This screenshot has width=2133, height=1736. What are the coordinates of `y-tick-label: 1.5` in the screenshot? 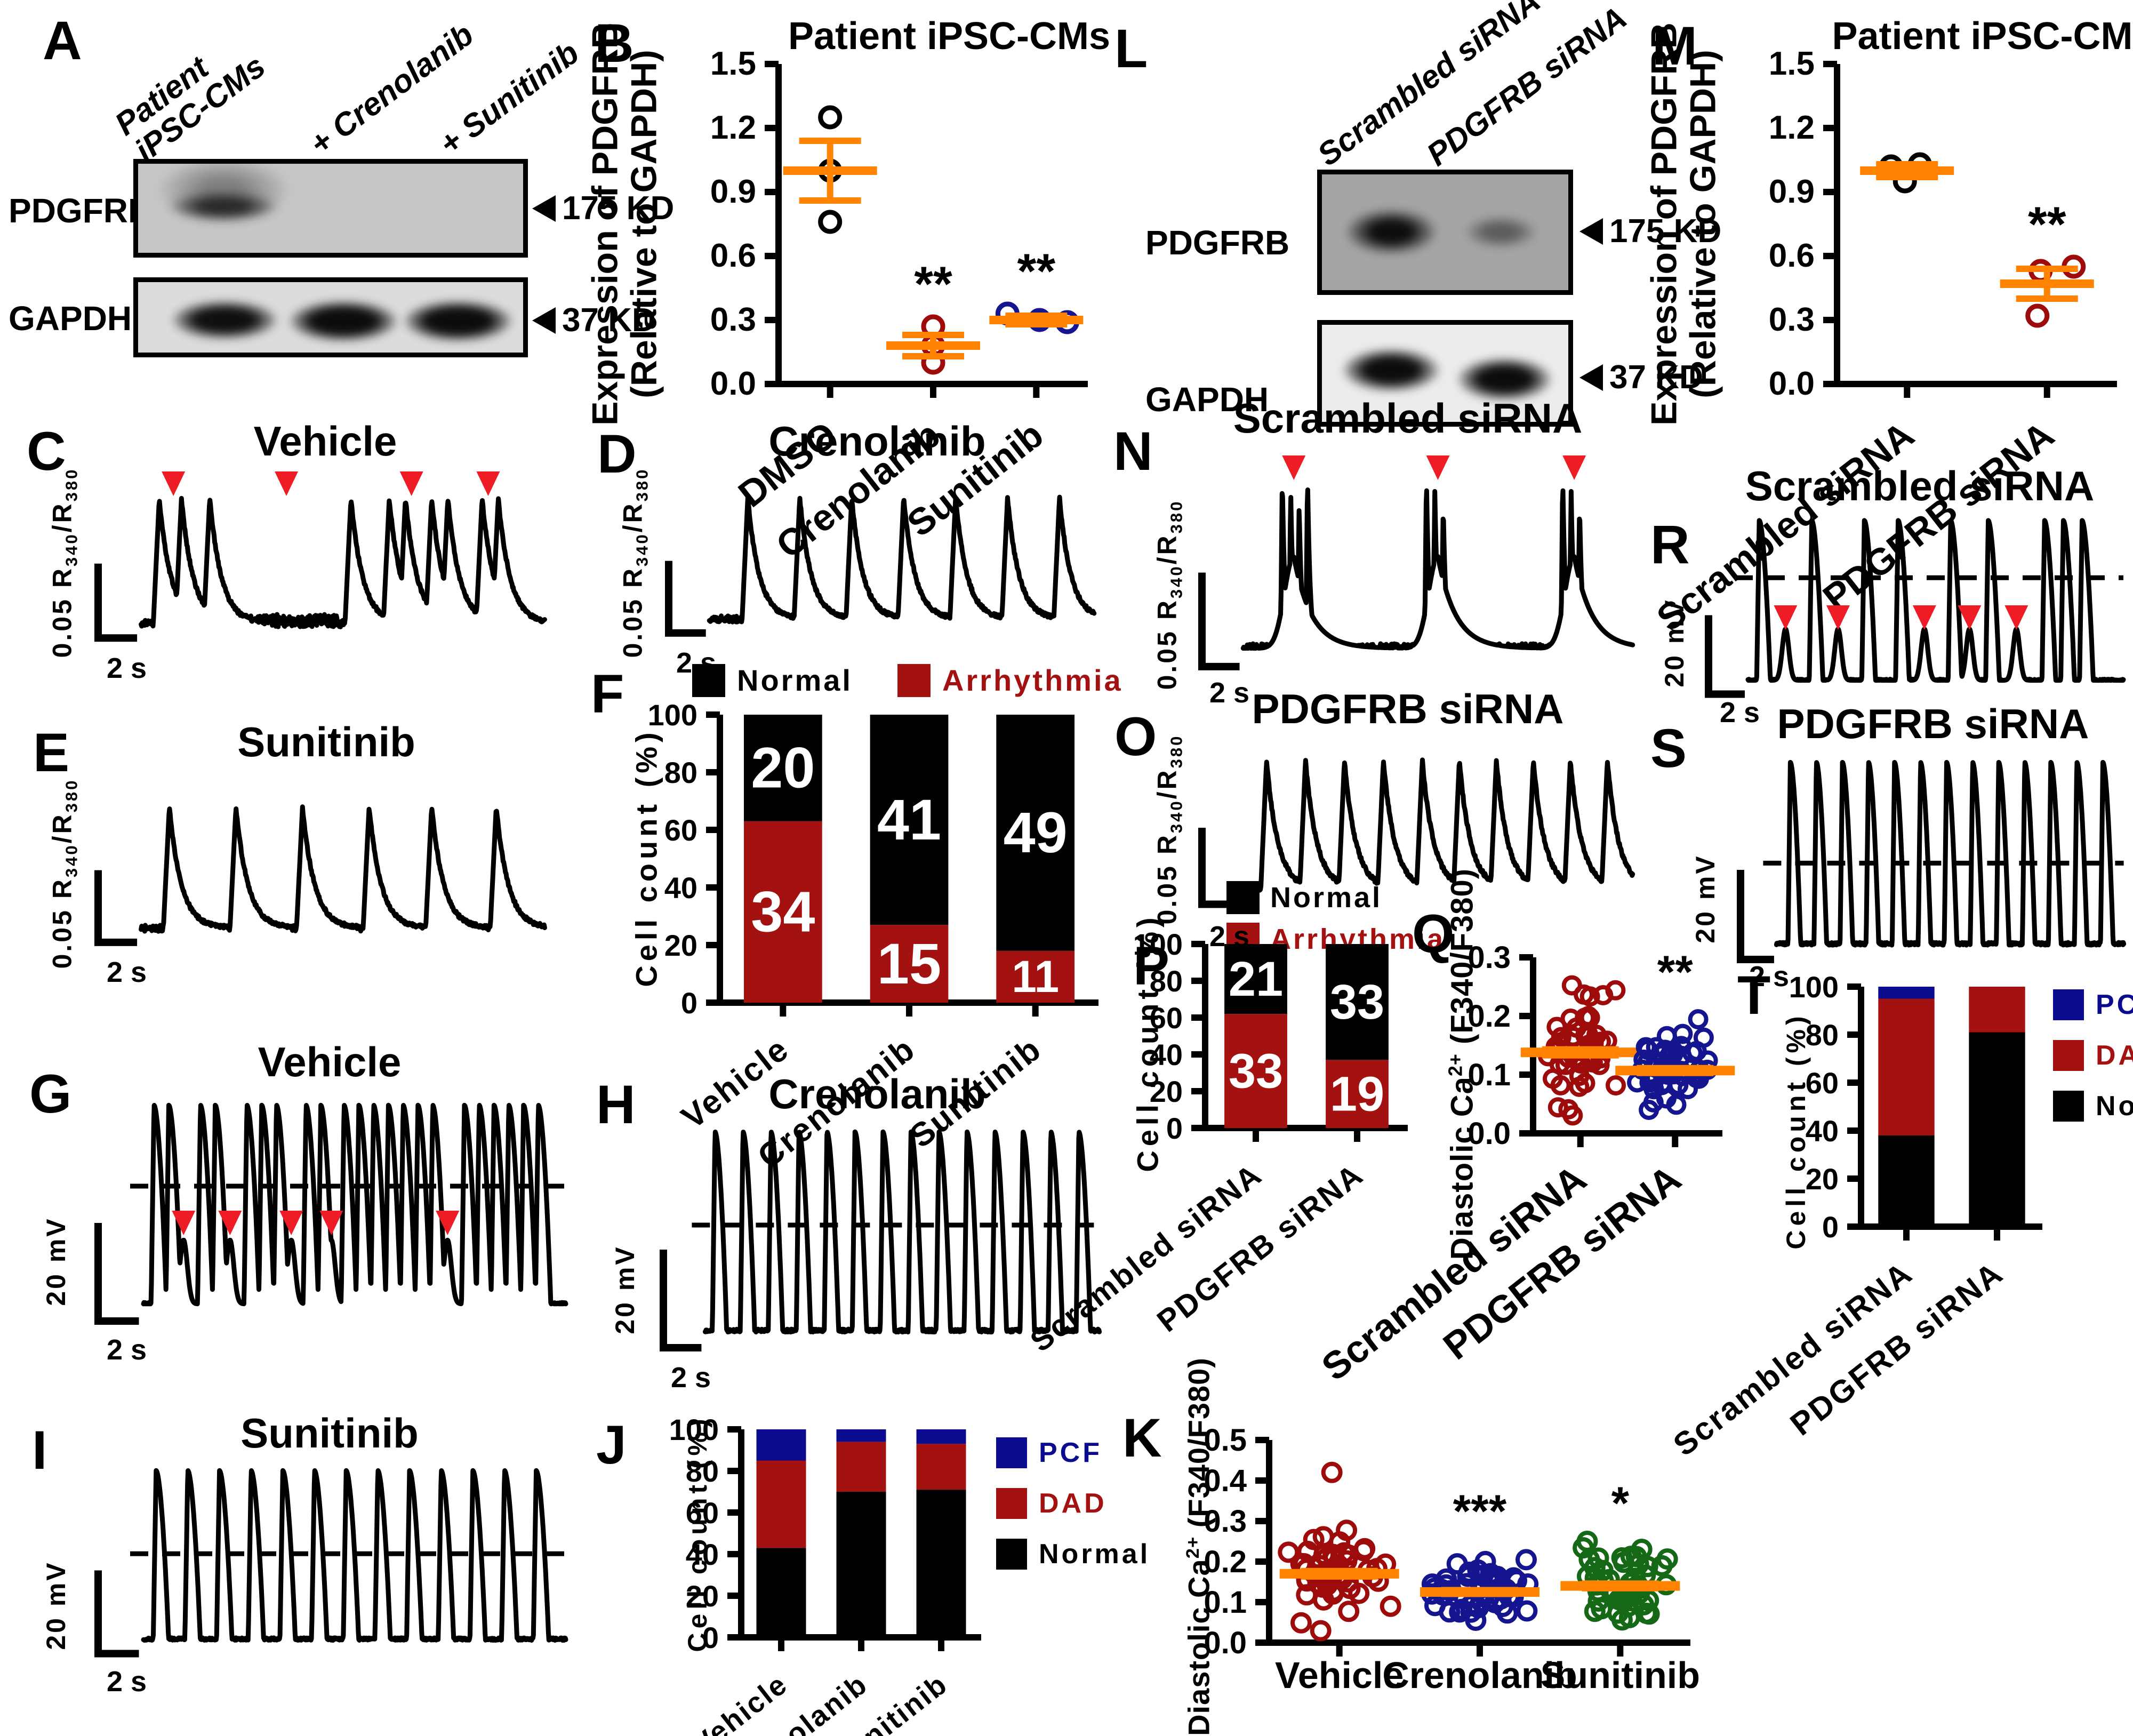 It's located at (733, 63).